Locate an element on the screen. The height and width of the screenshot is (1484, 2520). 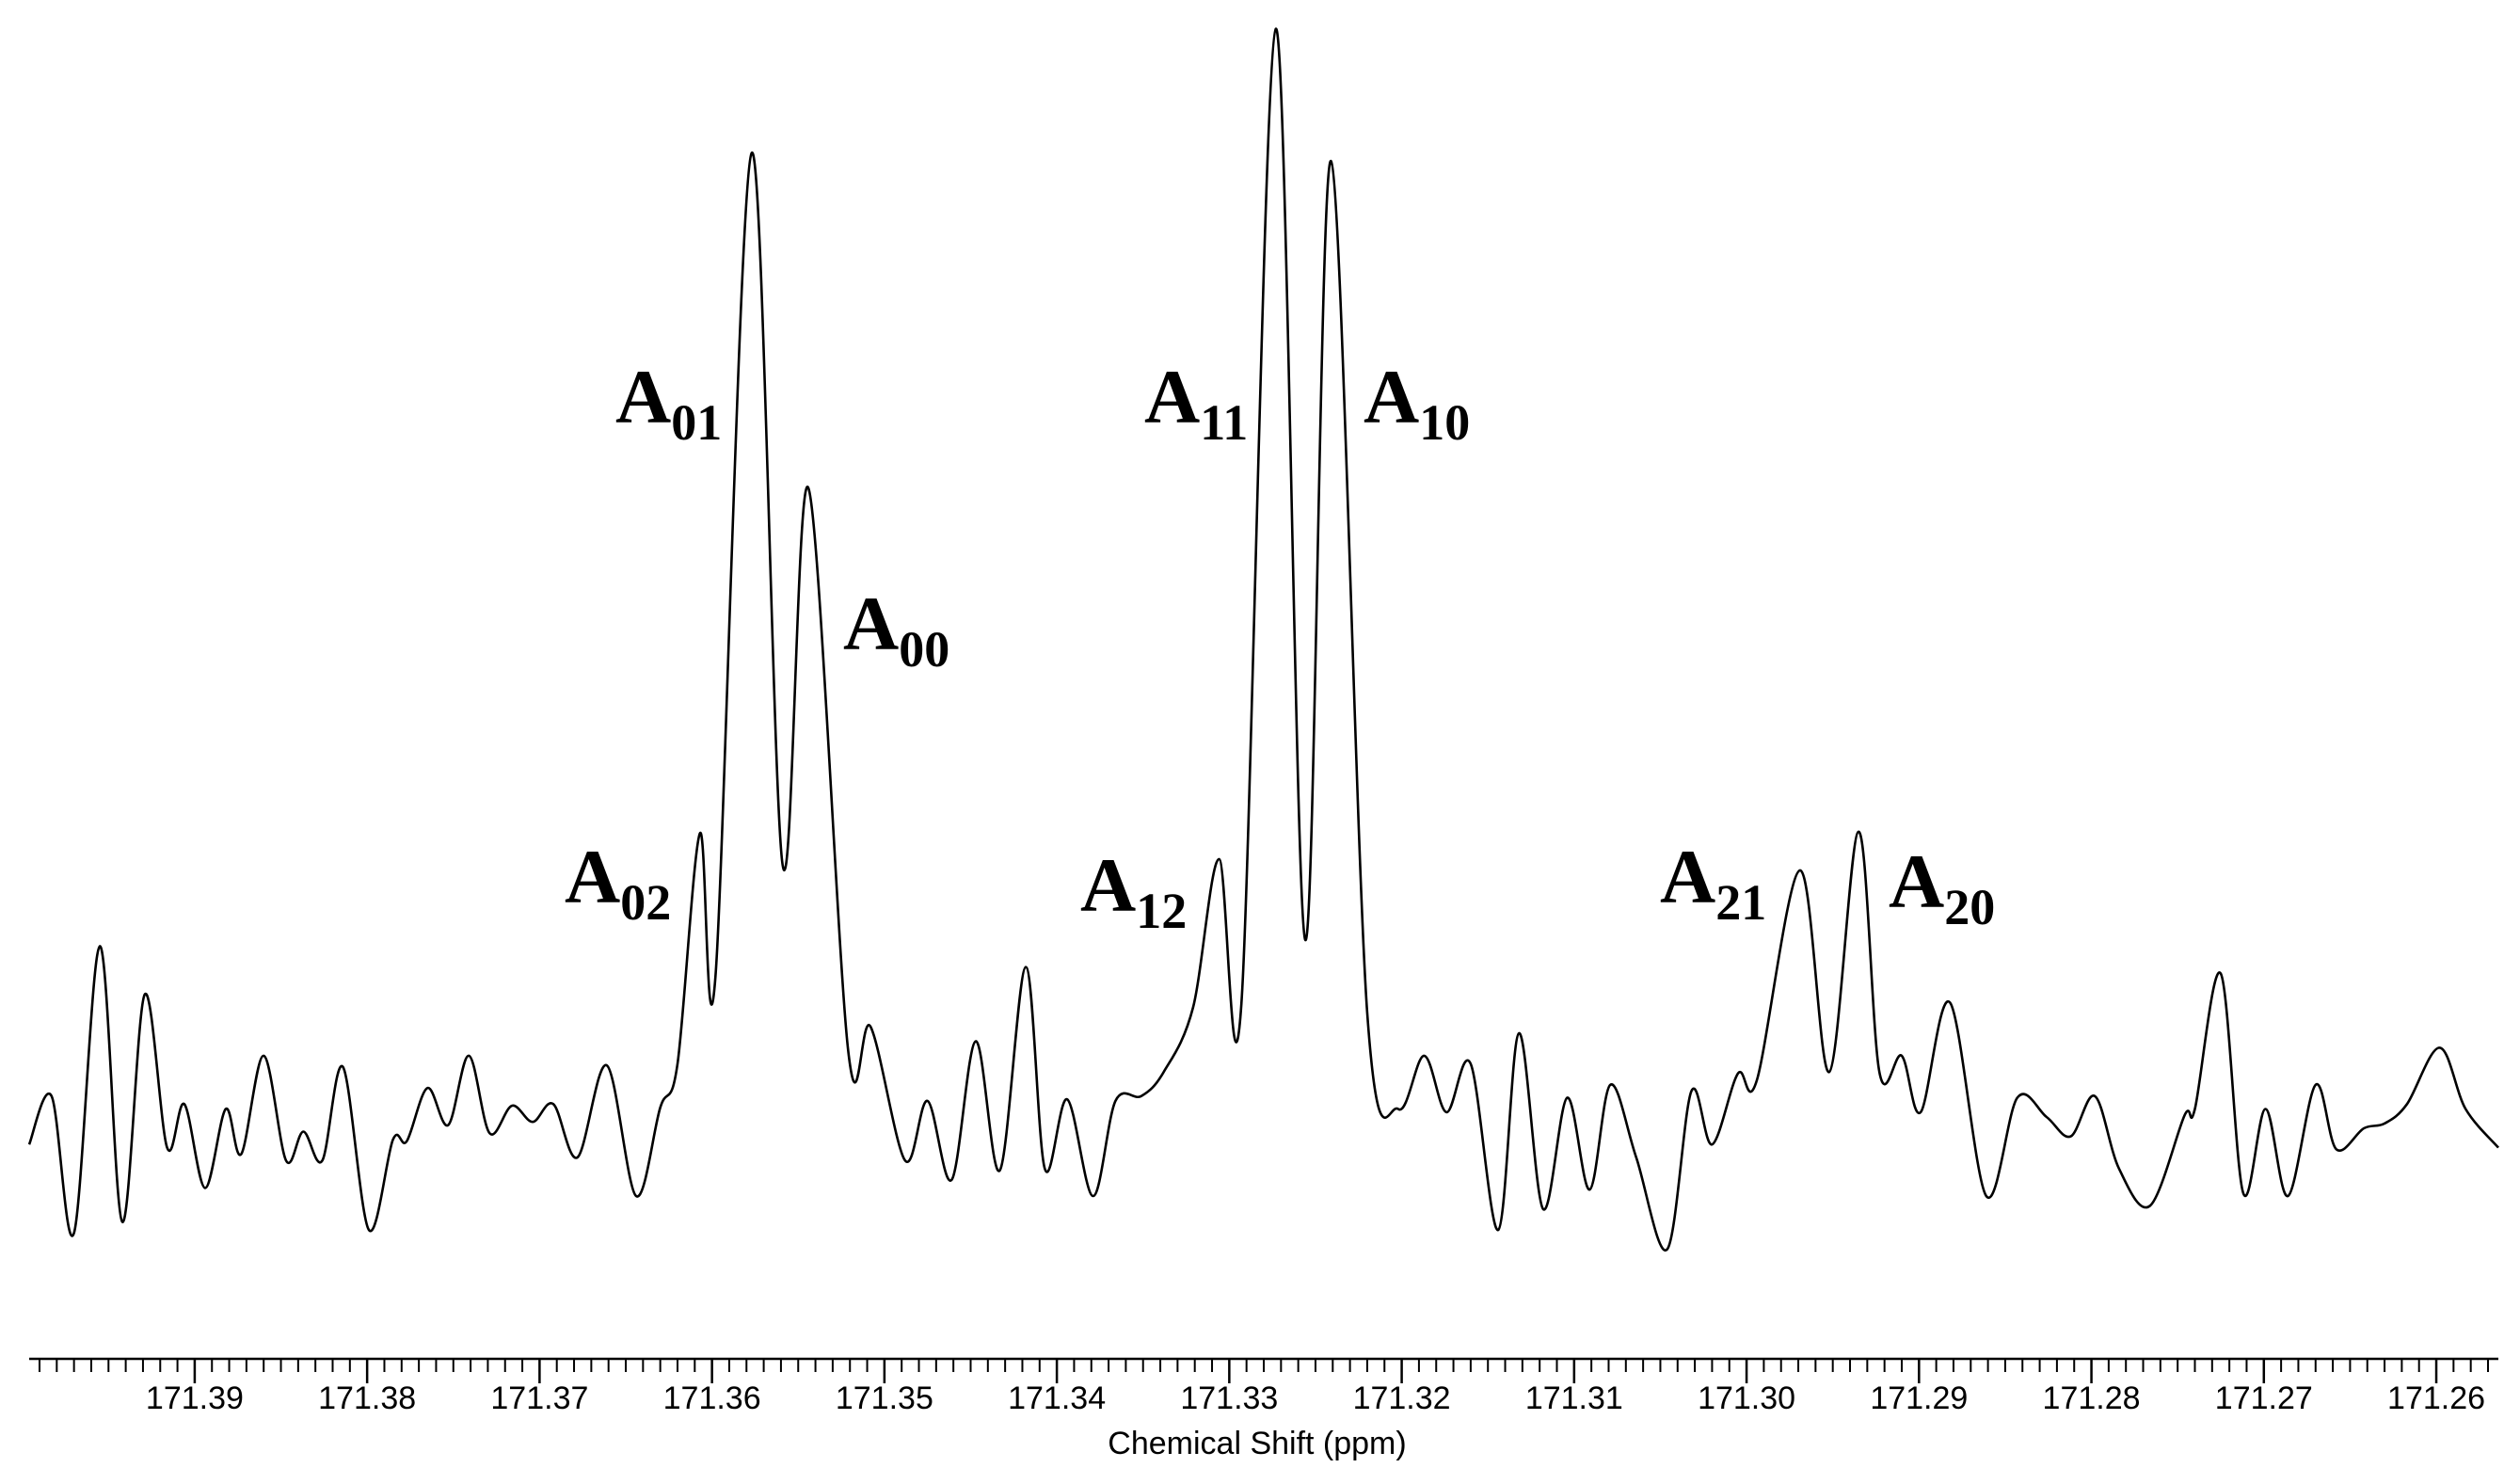
peak-label: A01 is located at coordinates (668, 402).